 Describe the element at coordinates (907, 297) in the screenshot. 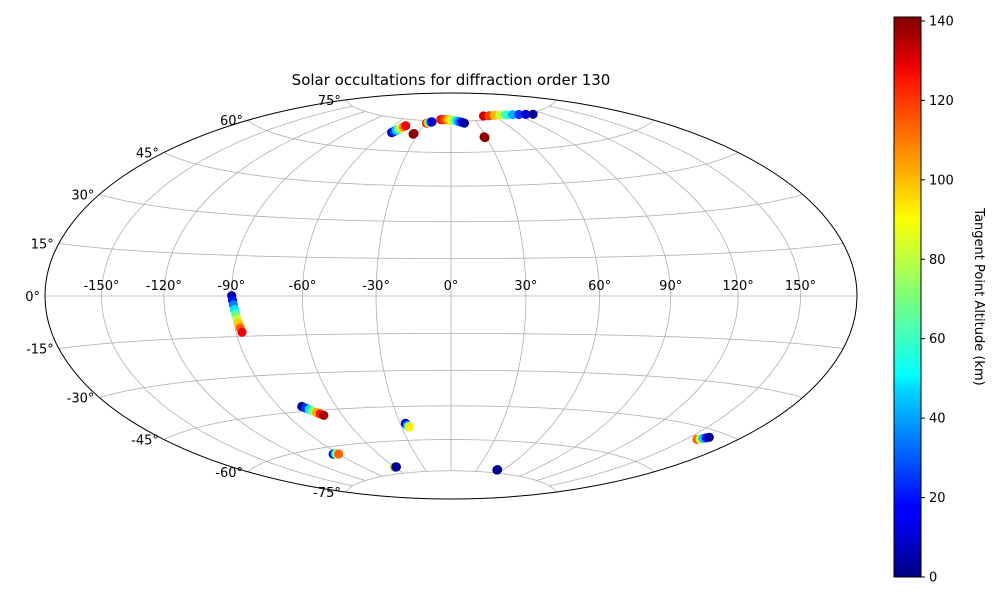

I see `colorbar-gradient` at that location.